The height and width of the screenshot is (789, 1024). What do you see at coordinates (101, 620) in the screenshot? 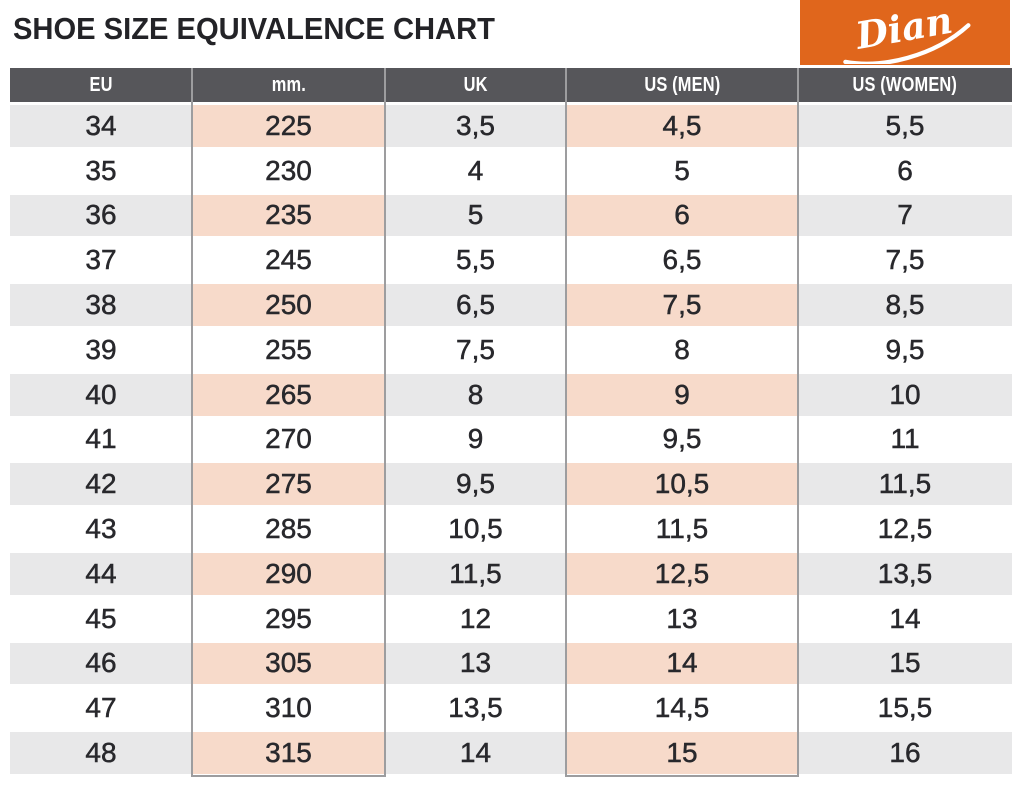
I see `table-cell: 45` at bounding box center [101, 620].